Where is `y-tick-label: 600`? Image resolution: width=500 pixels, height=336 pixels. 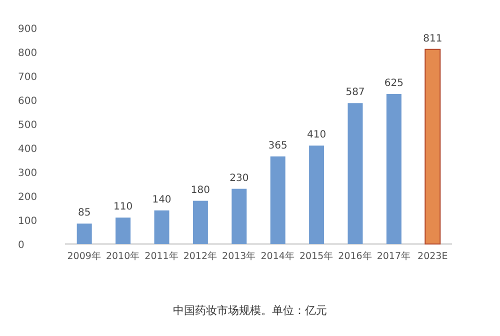
y-tick-label: 600 is located at coordinates (28, 101).